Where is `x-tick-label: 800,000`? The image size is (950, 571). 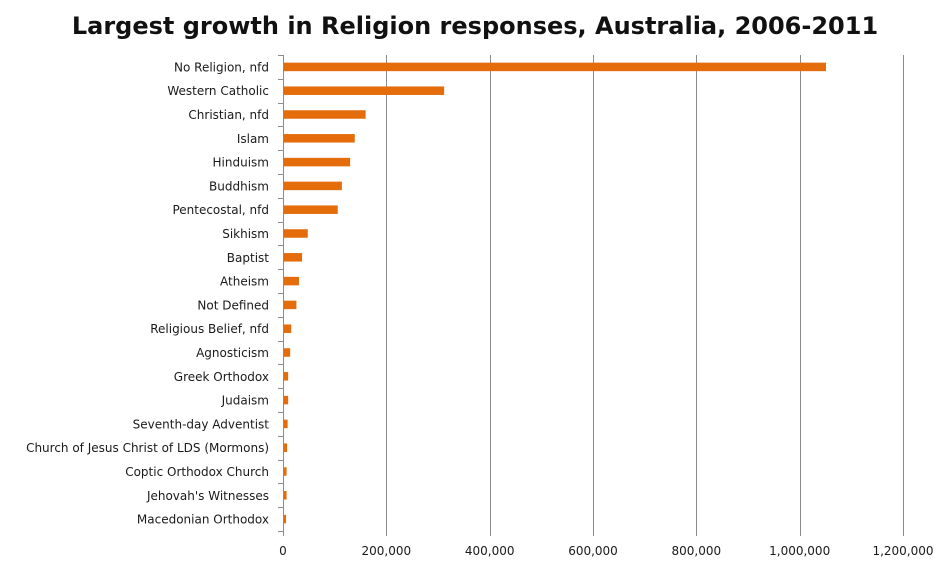 x-tick-label: 800,000 is located at coordinates (697, 551).